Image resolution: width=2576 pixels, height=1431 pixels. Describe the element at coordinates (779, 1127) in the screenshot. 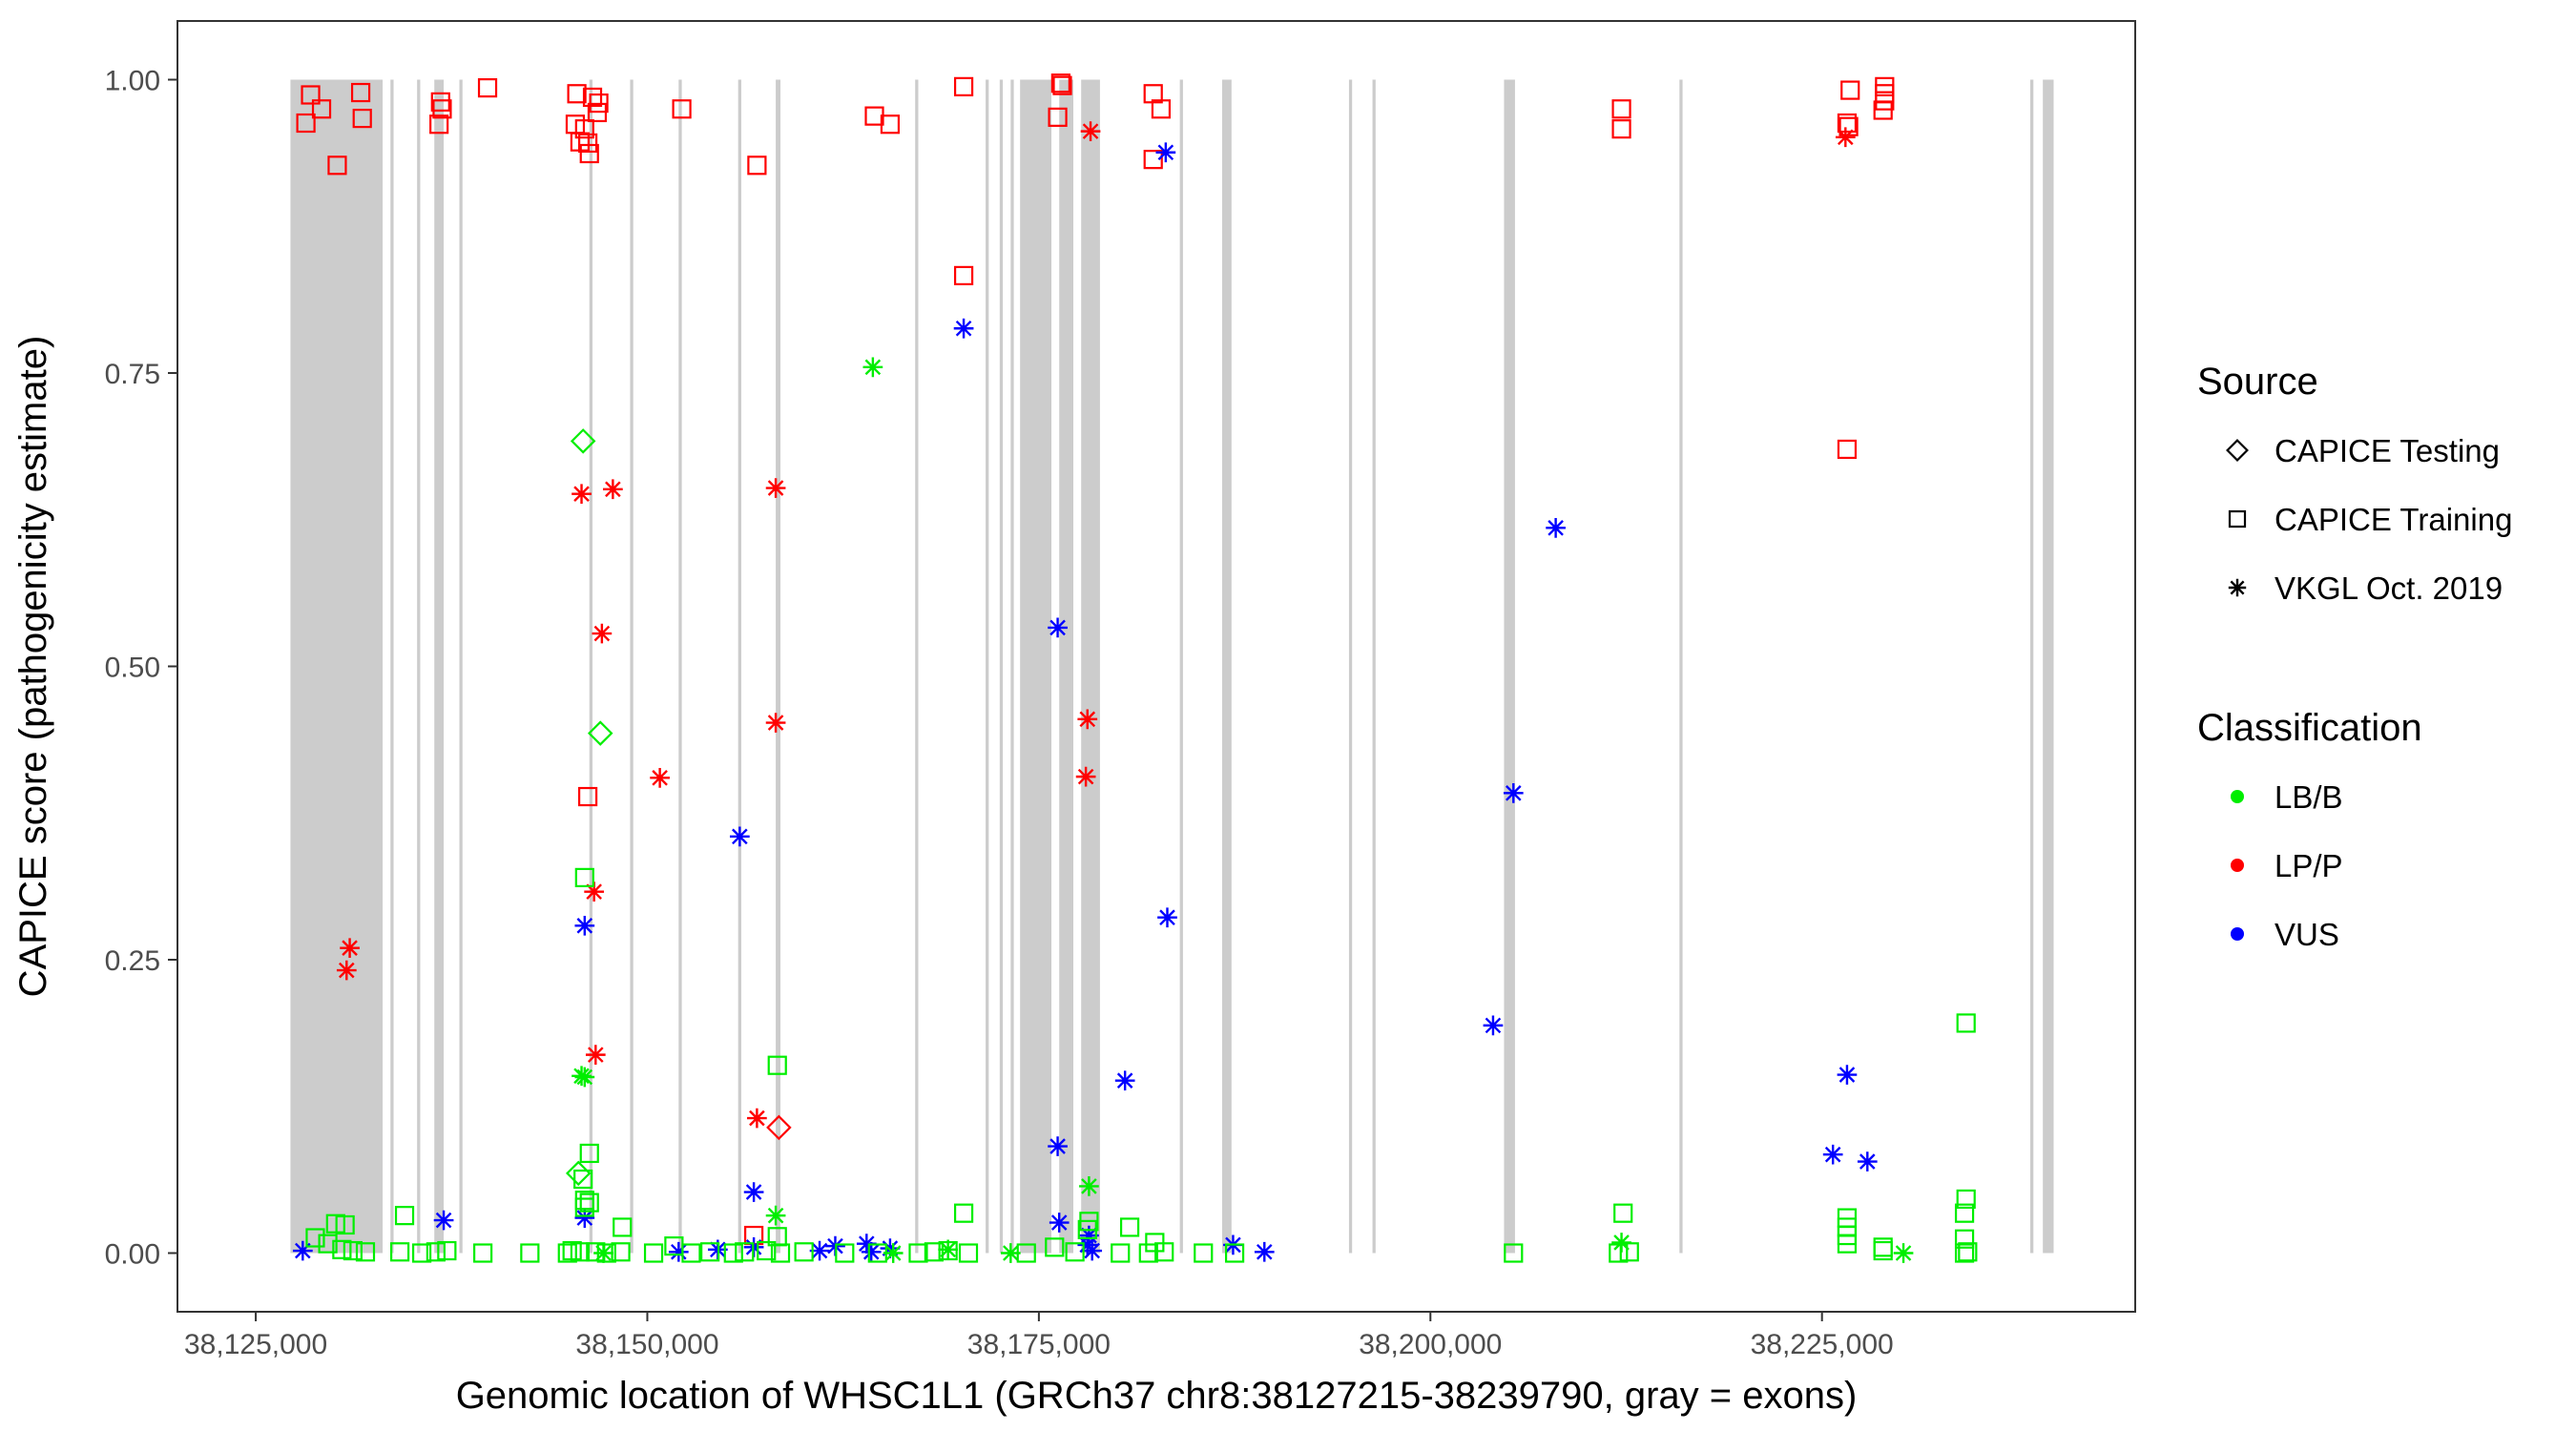

I see `series` at that location.